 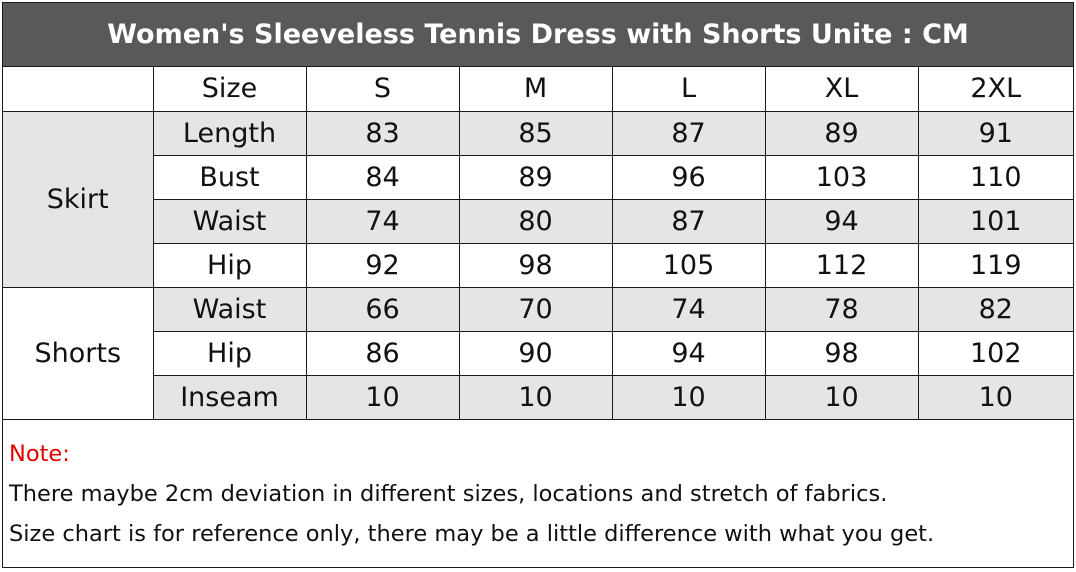 I want to click on table-cell: 119, so click(x=995, y=265).